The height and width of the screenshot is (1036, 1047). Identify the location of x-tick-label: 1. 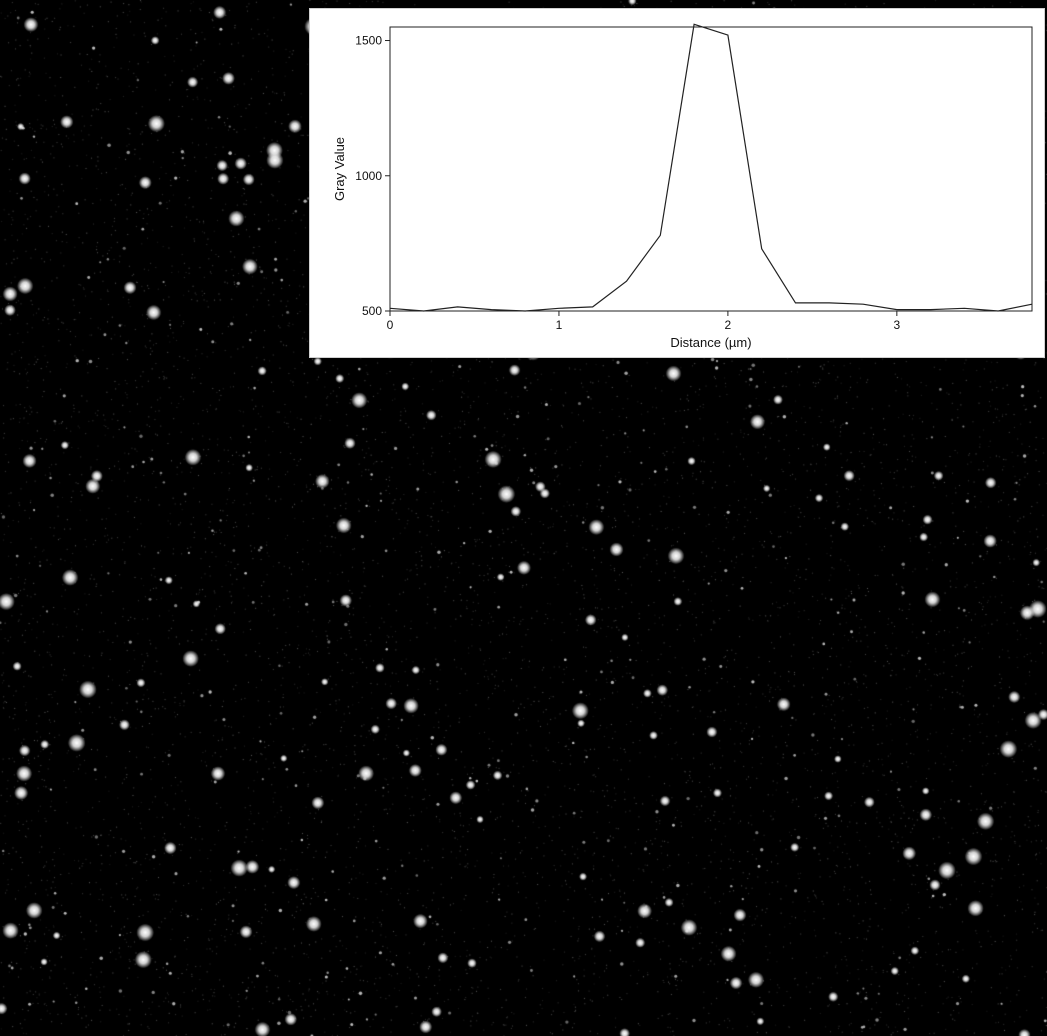
(559, 325).